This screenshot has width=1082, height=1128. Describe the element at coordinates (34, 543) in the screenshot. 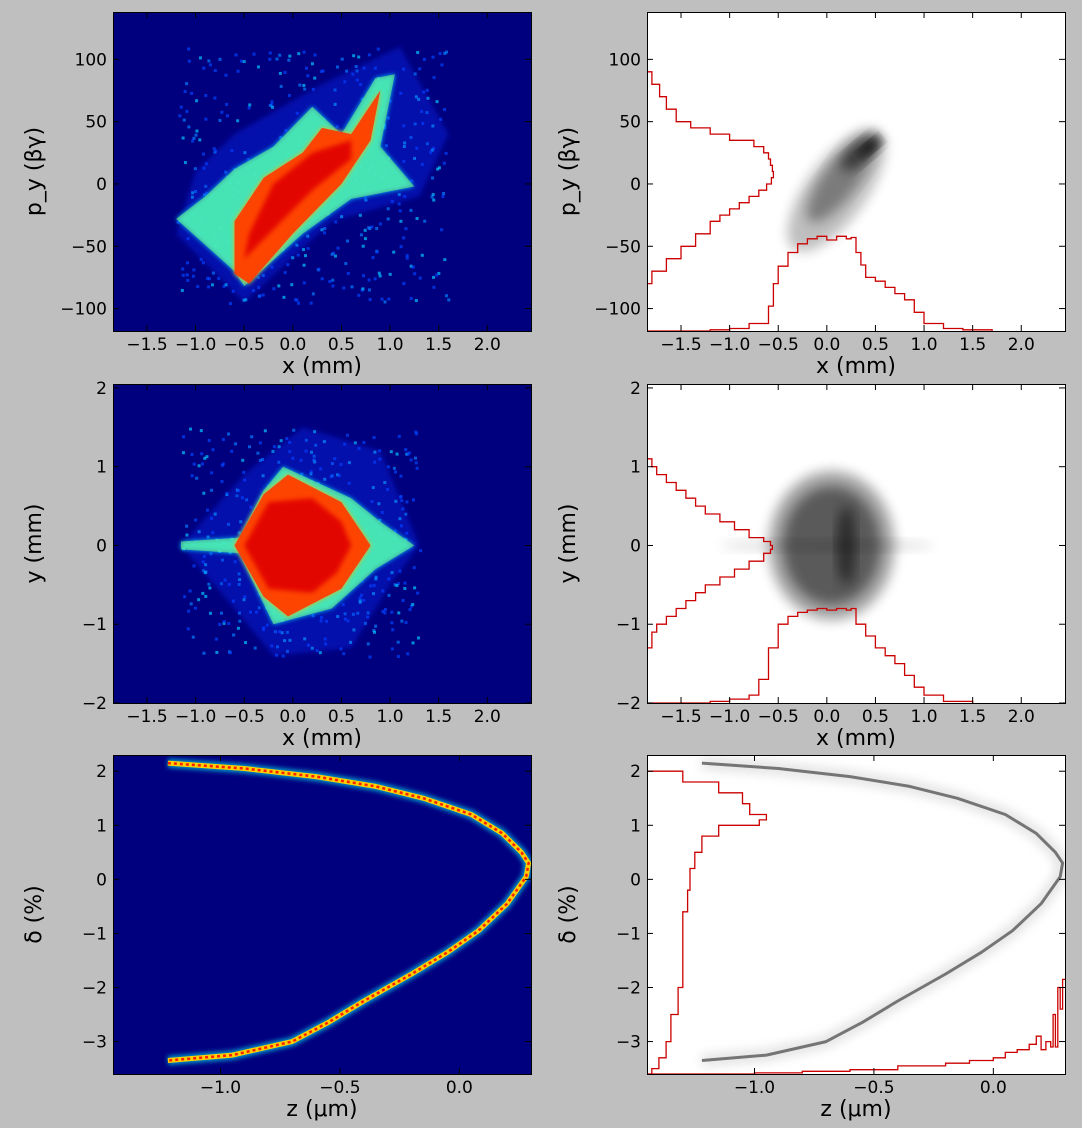

I see `y-axis-label: y (mm)` at that location.